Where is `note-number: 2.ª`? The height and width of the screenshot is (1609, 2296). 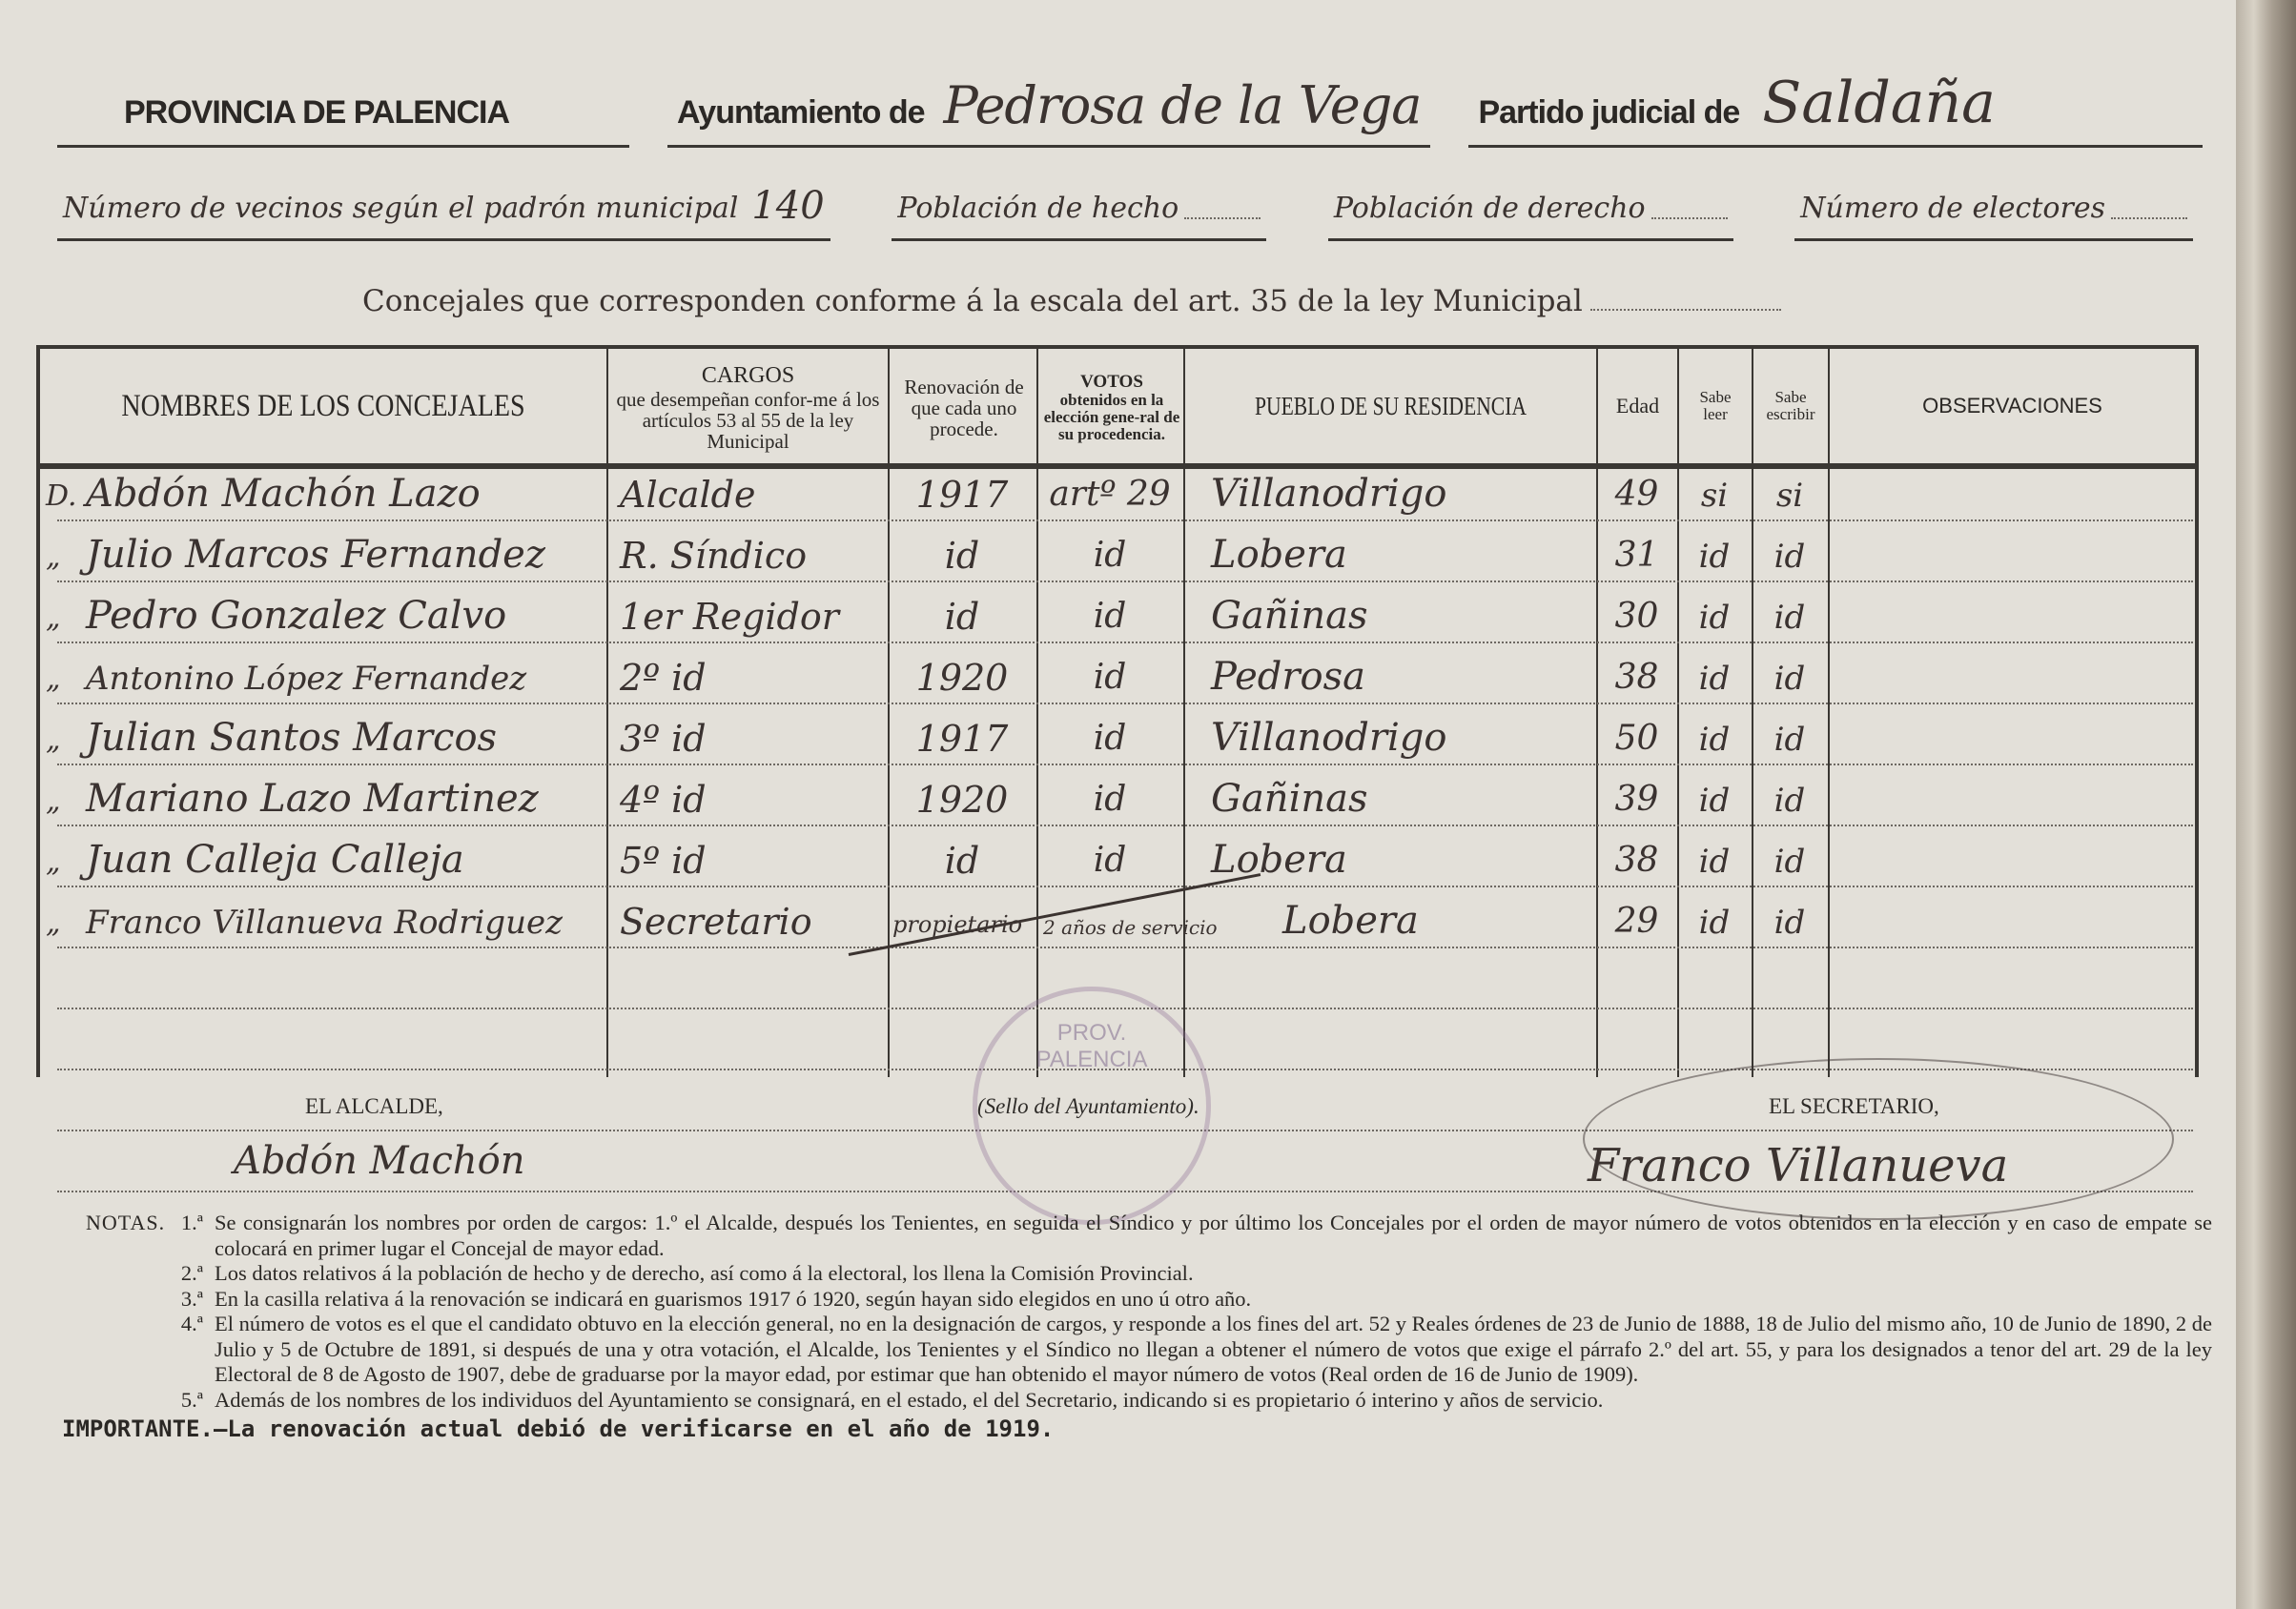
note-number: 2.ª is located at coordinates (191, 1273).